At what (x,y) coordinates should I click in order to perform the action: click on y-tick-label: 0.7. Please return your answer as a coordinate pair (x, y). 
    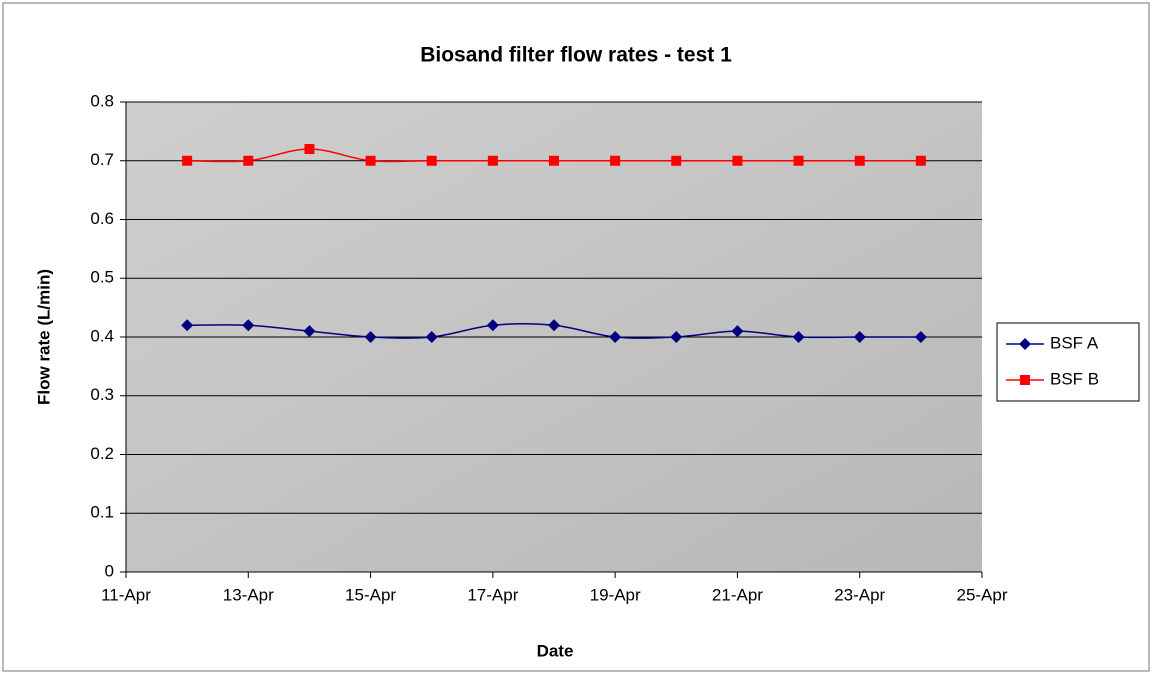
    Looking at the image, I should click on (102, 159).